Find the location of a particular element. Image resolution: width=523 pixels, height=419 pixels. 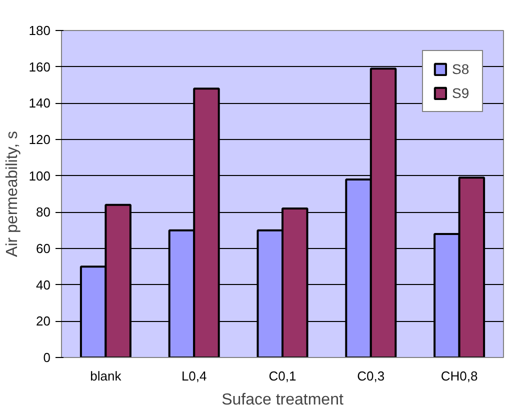

y-tick-label: 160 is located at coordinates (39, 66).